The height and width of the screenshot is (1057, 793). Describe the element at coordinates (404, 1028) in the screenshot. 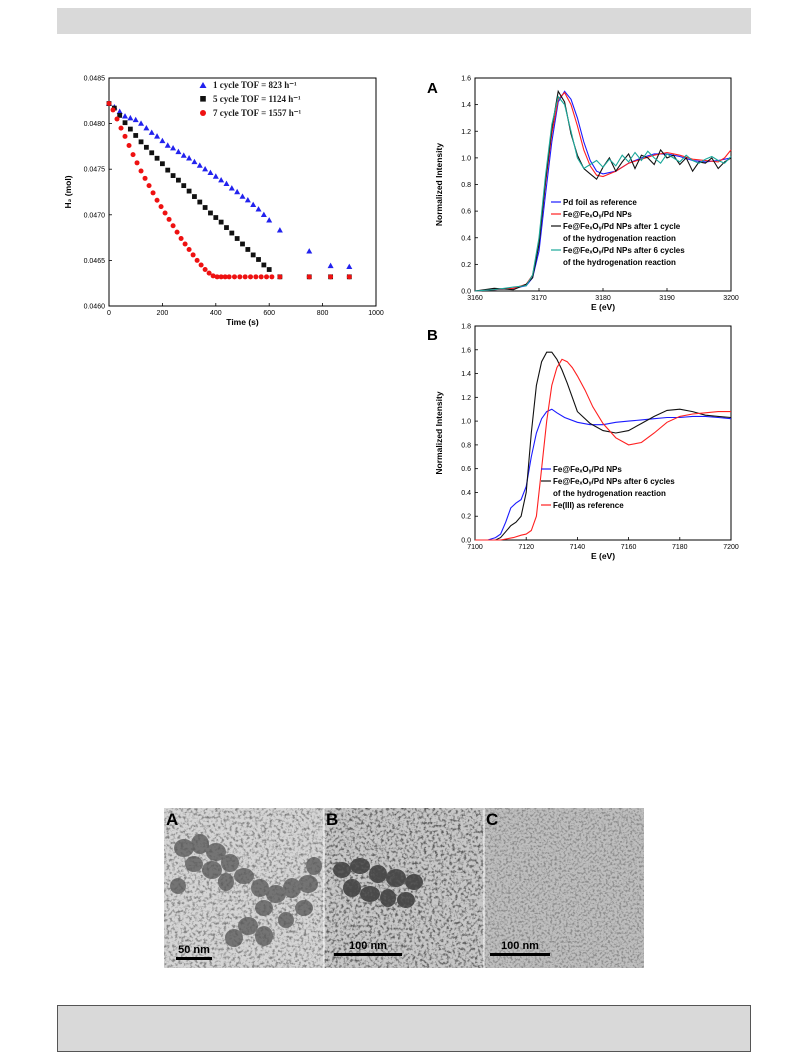

I see `footer-box` at that location.